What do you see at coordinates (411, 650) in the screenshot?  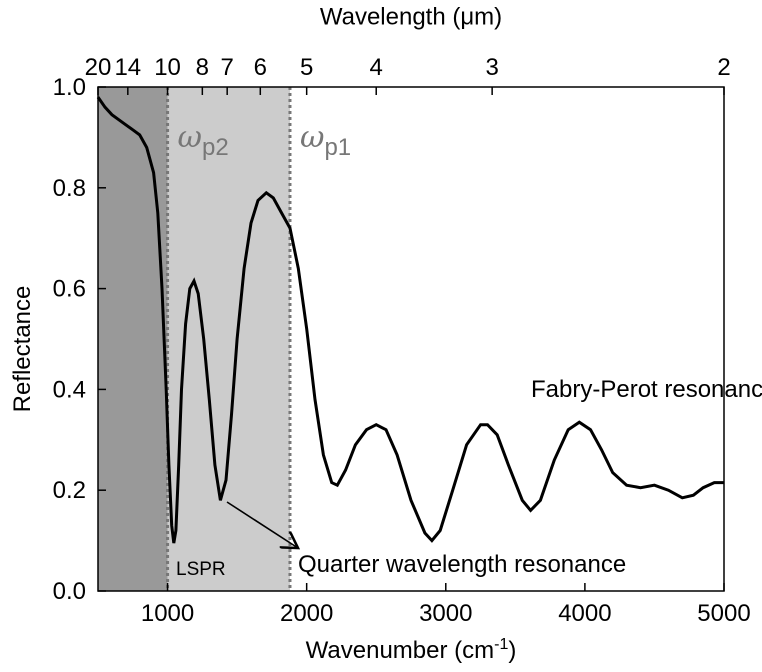 I see `x-axis-label: Wavenumber (cm-1)` at bounding box center [411, 650].